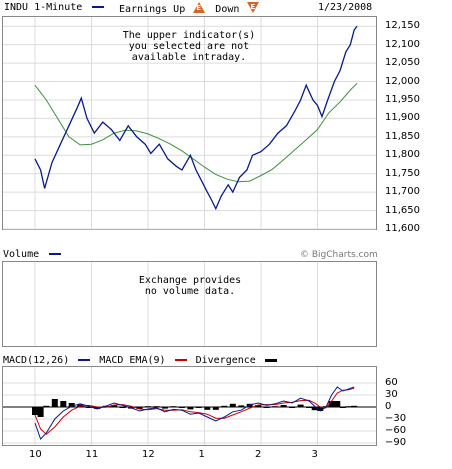 This screenshot has height=469, width=452. Describe the element at coordinates (391, 394) in the screenshot. I see `macd-tick-label: 30` at that location.